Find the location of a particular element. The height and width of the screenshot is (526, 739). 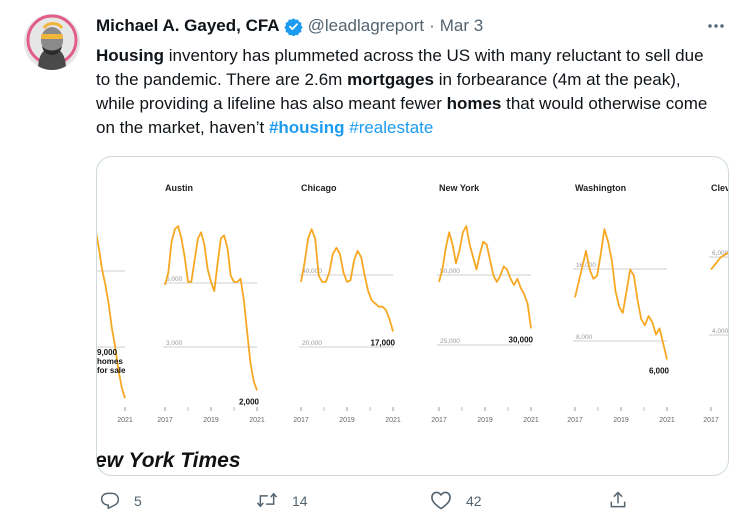

share-button is located at coordinates (618, 501).